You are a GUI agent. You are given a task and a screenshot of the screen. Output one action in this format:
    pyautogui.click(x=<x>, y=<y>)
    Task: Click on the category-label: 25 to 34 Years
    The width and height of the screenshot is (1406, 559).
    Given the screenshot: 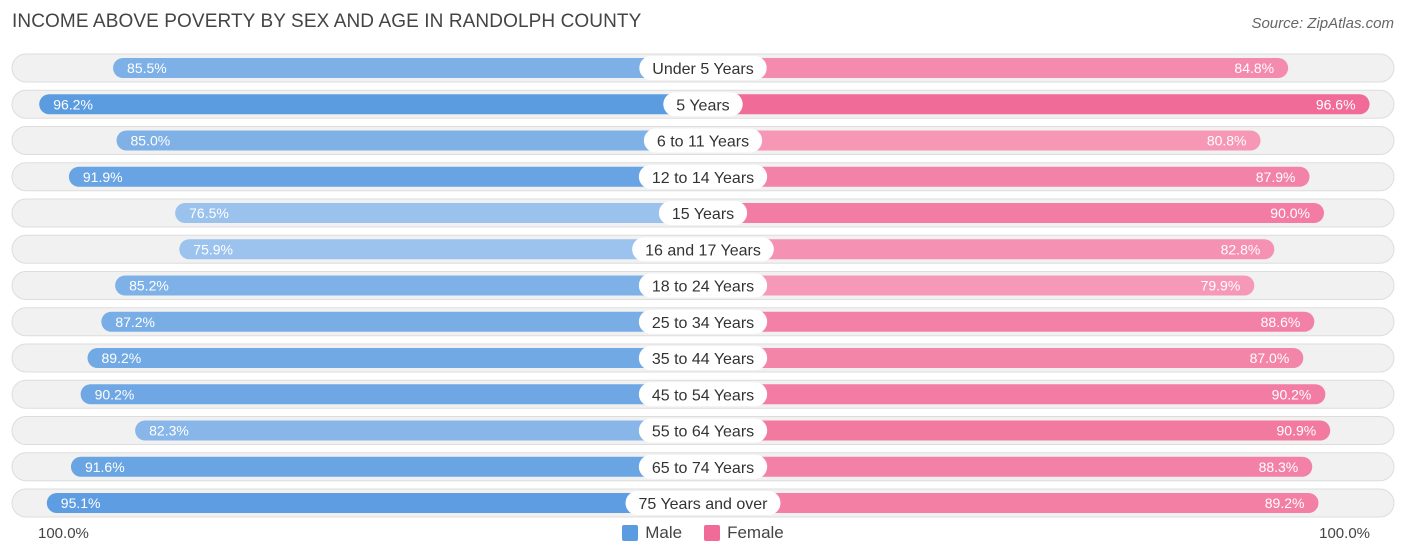 What is the action you would take?
    pyautogui.click(x=703, y=323)
    